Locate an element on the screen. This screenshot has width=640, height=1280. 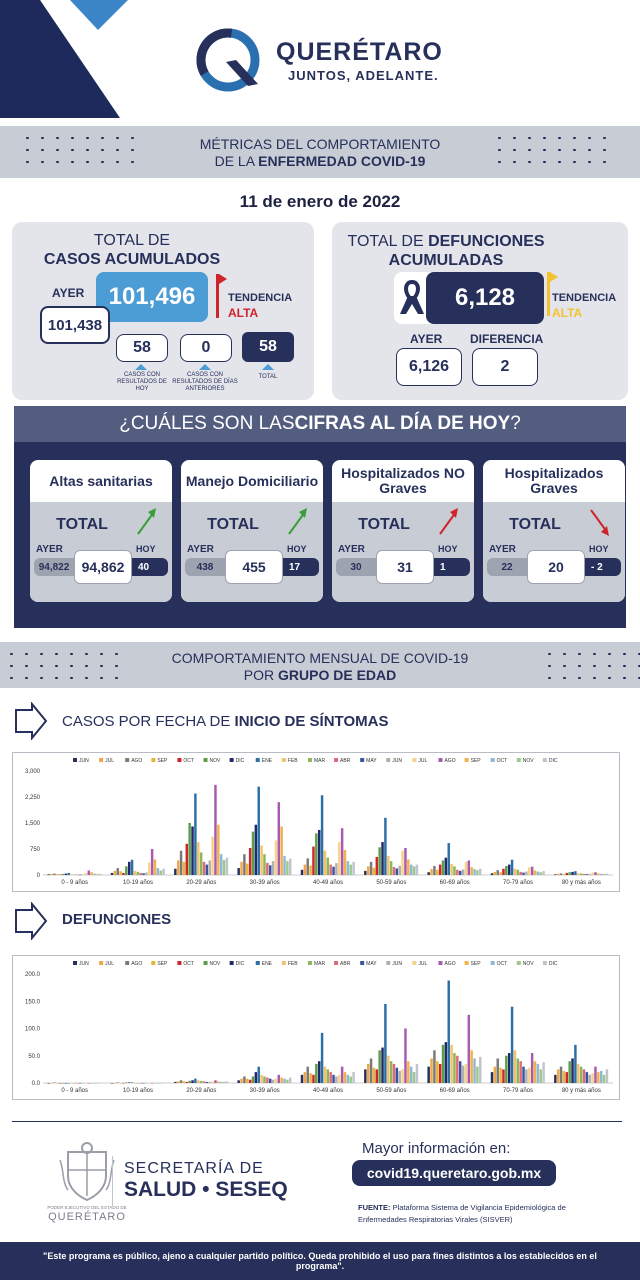
y-tick-label: 0.0 is located at coordinates (36, 1084).